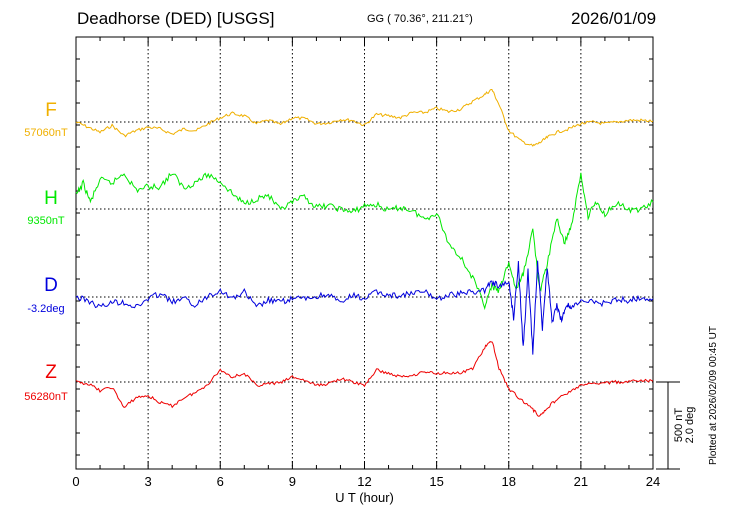 The height and width of the screenshot is (520, 730). I want to click on date-label: 2026/01/09, so click(614, 18).